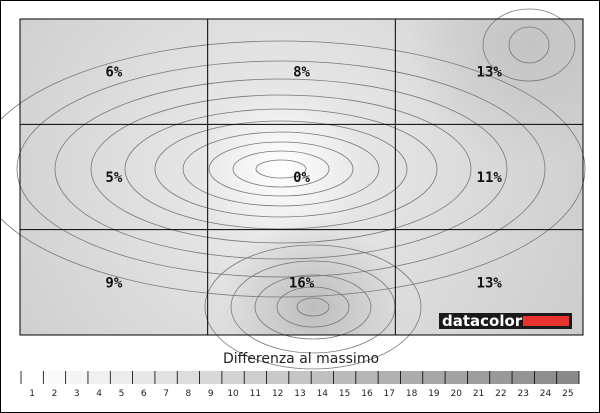 The image size is (600, 413). I want to click on scale-tick-label: 11, so click(255, 394).